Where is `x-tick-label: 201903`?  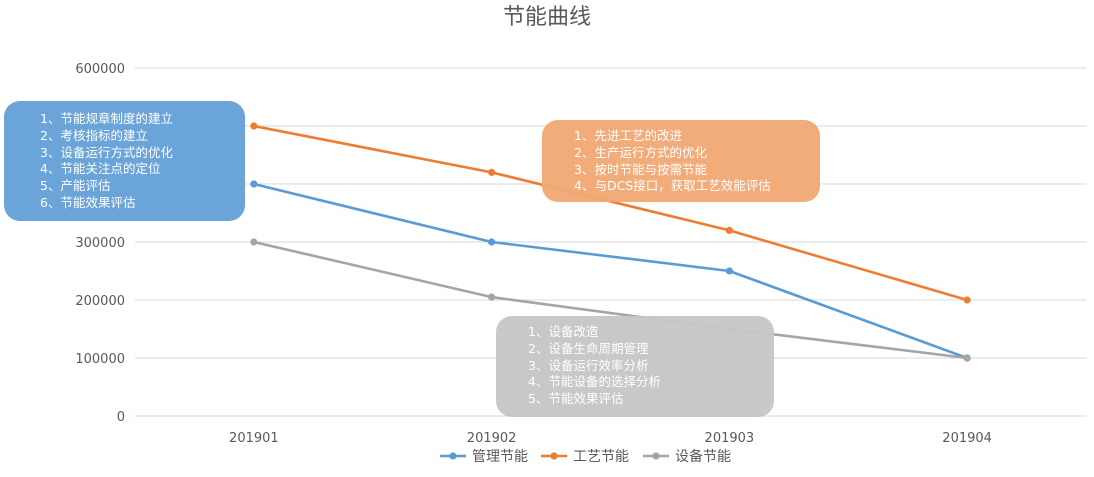 x-tick-label: 201903 is located at coordinates (730, 438).